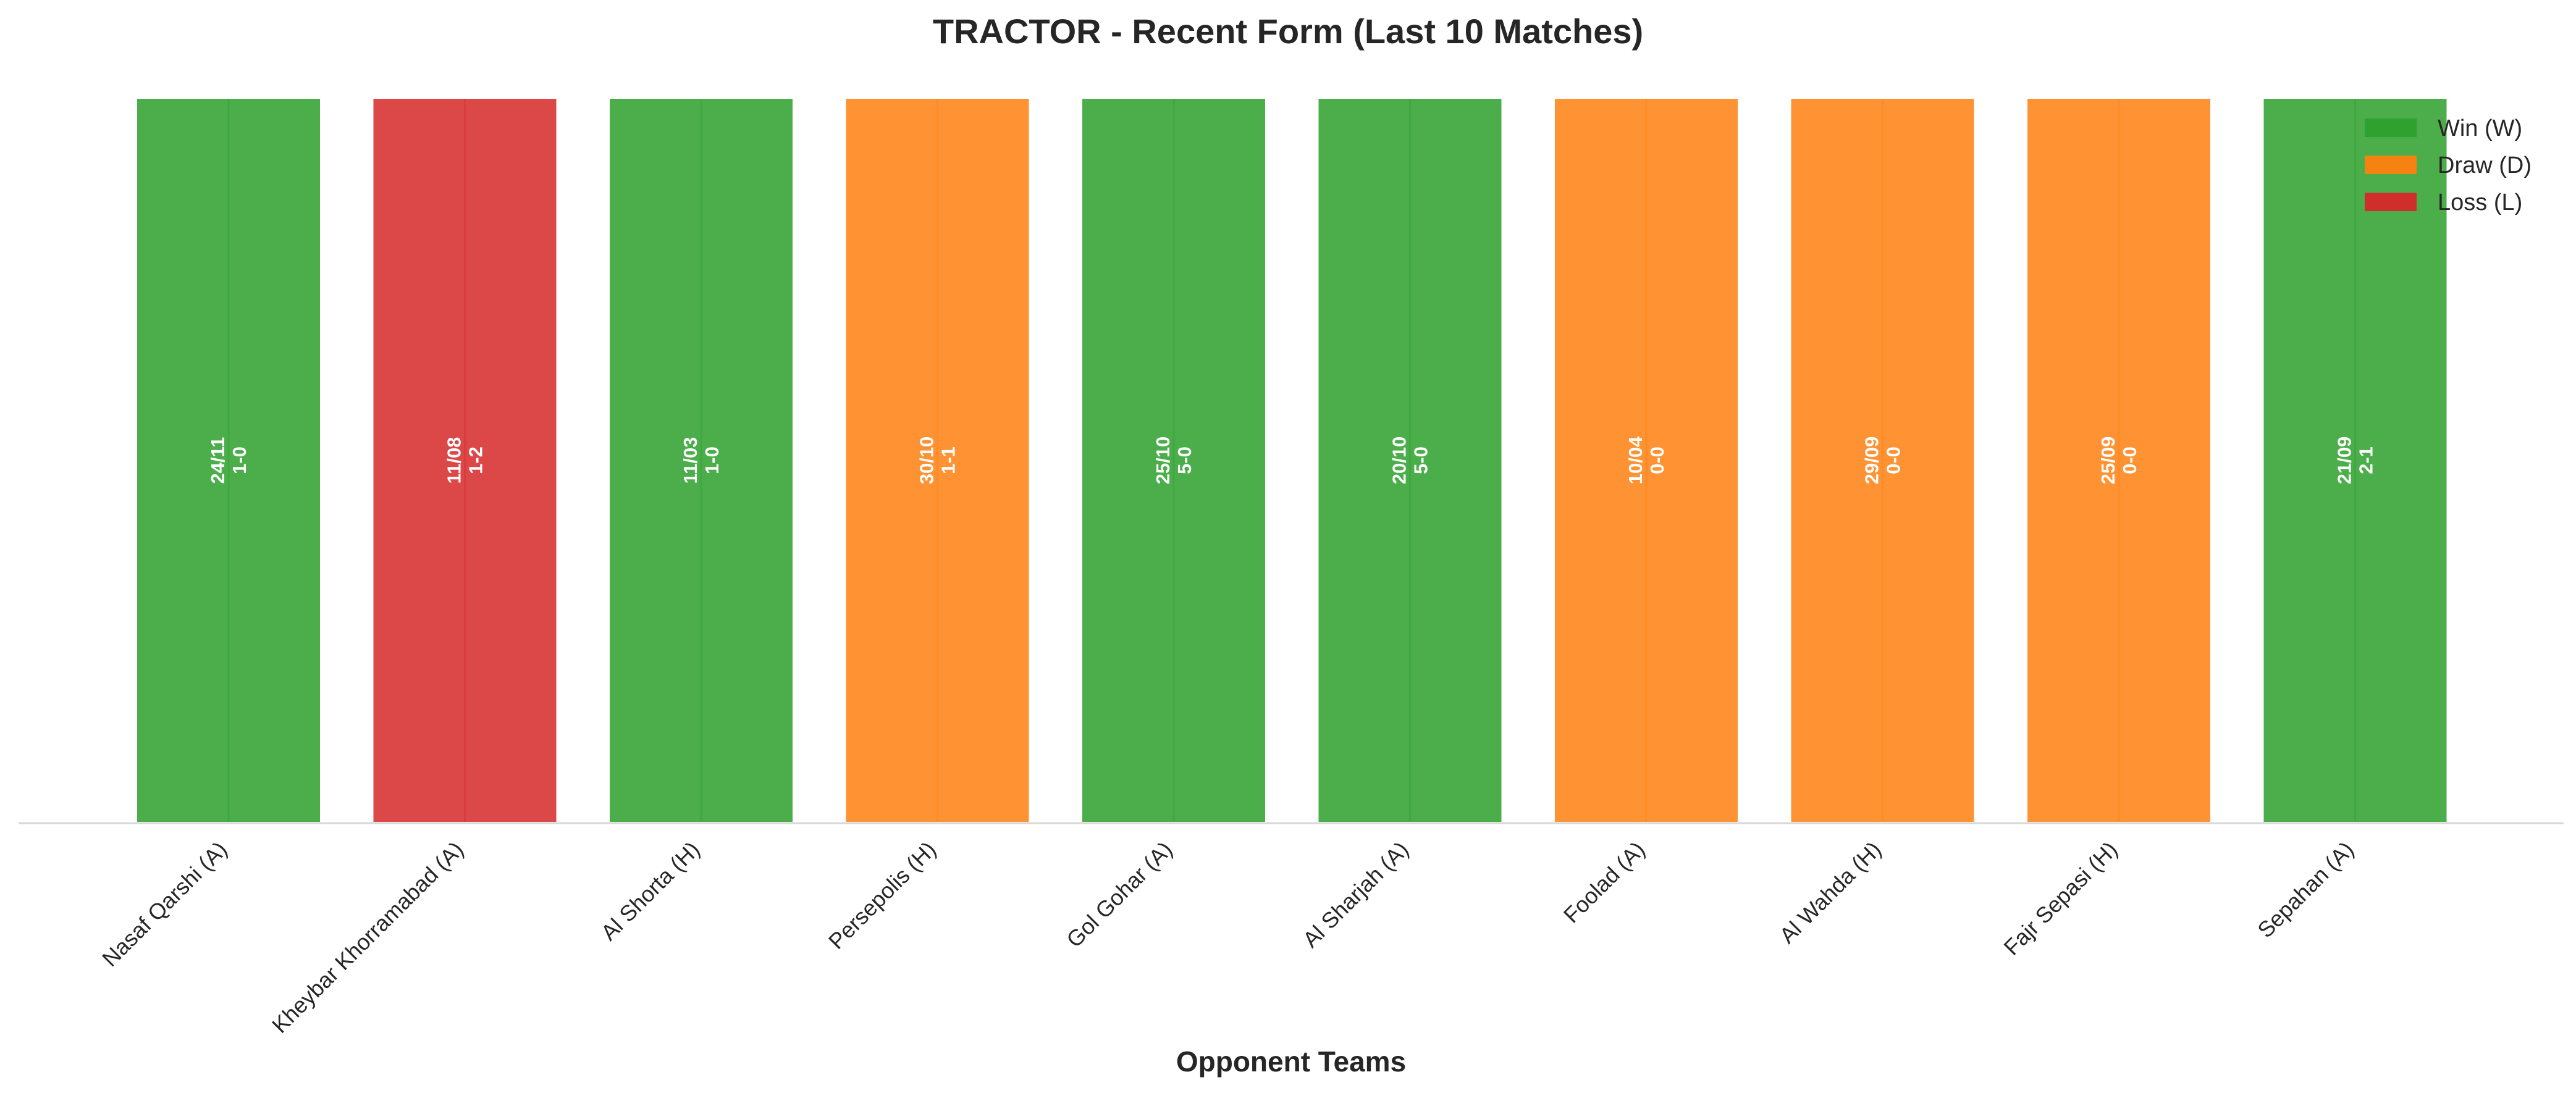  What do you see at coordinates (1399, 461) in the screenshot?
I see `bar-date-label-6: 20/10` at bounding box center [1399, 461].